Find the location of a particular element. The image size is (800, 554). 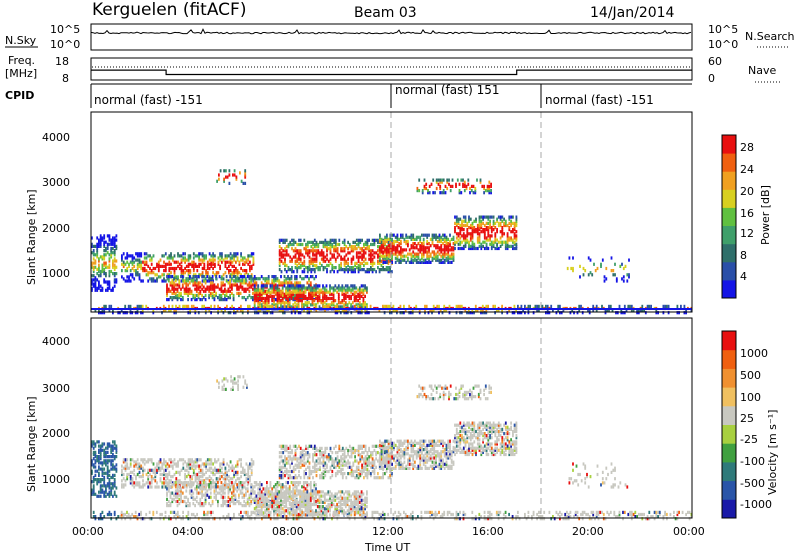

power-ytick-3000: 3000 is located at coordinates (56, 182).